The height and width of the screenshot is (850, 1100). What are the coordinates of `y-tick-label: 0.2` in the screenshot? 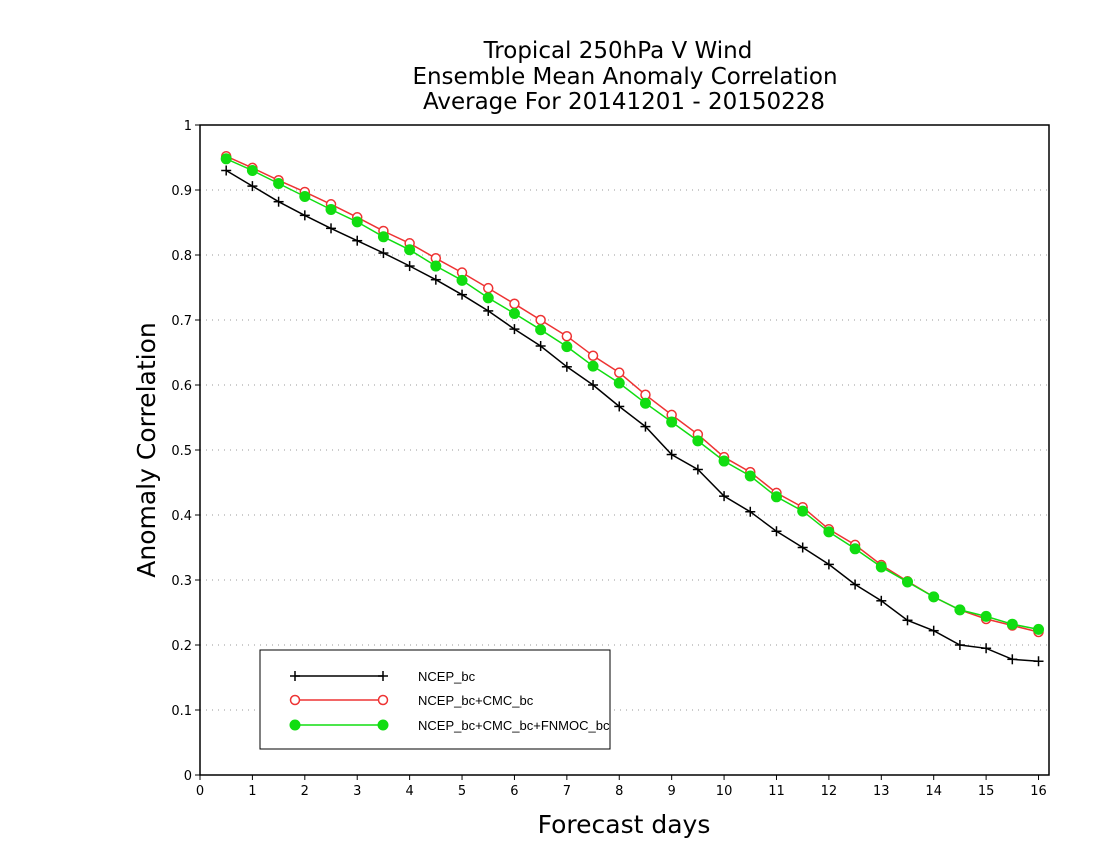 It's located at (181, 646).